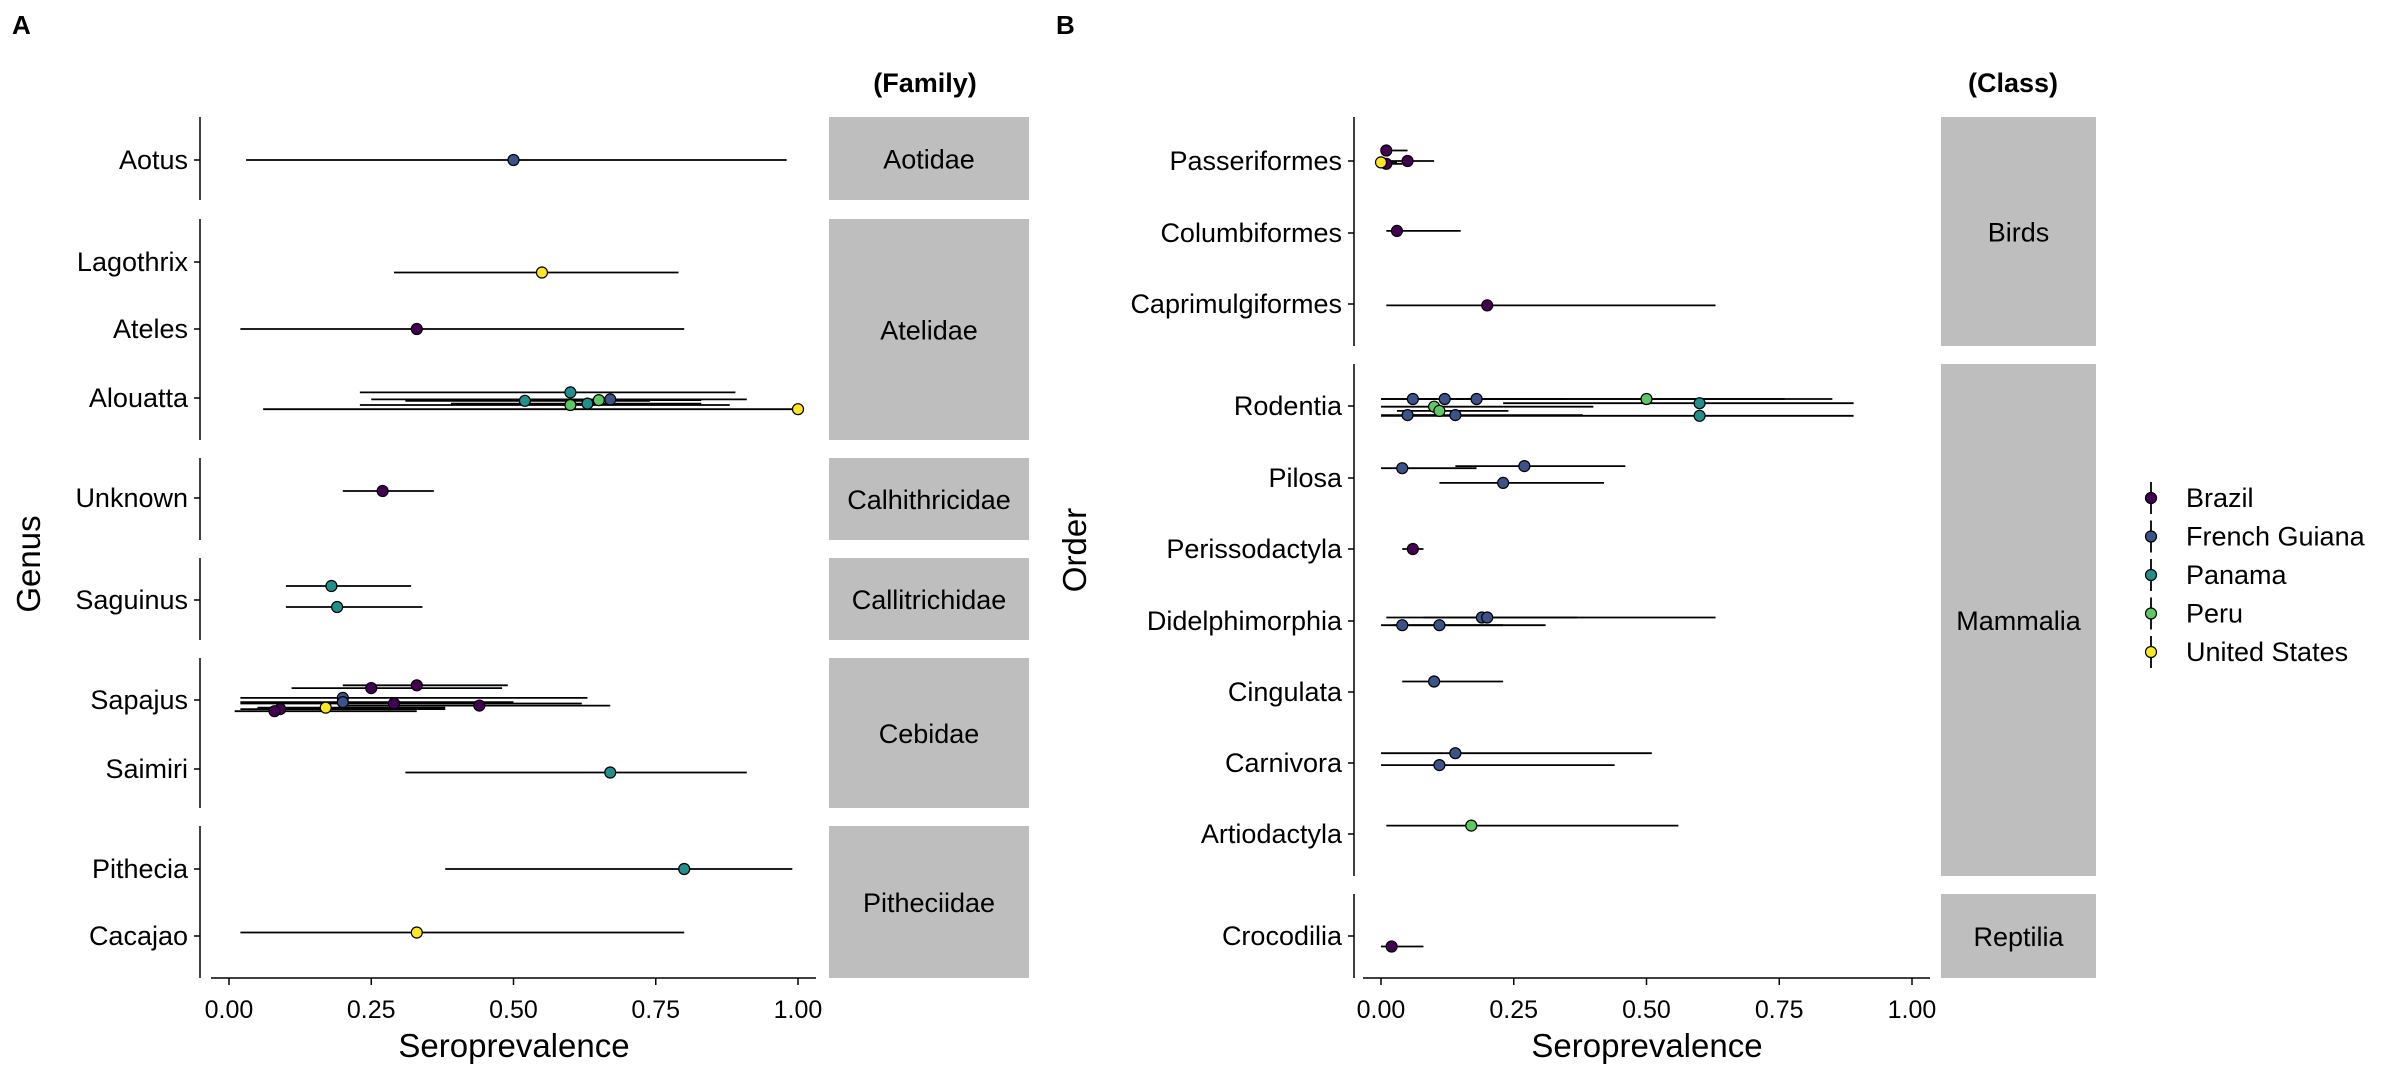 The height and width of the screenshot is (1080, 2400). What do you see at coordinates (416, 932) in the screenshot?
I see `panel-a-point-cacajao-united-states` at bounding box center [416, 932].